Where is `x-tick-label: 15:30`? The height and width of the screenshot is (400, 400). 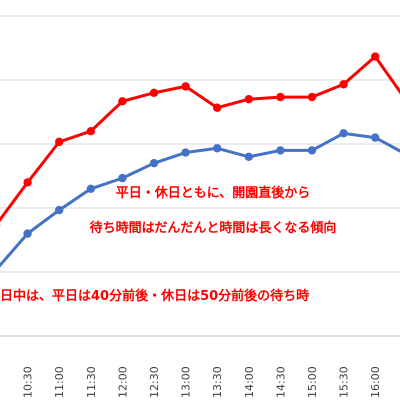
x-tick-label: 15:30 is located at coordinates (344, 382).